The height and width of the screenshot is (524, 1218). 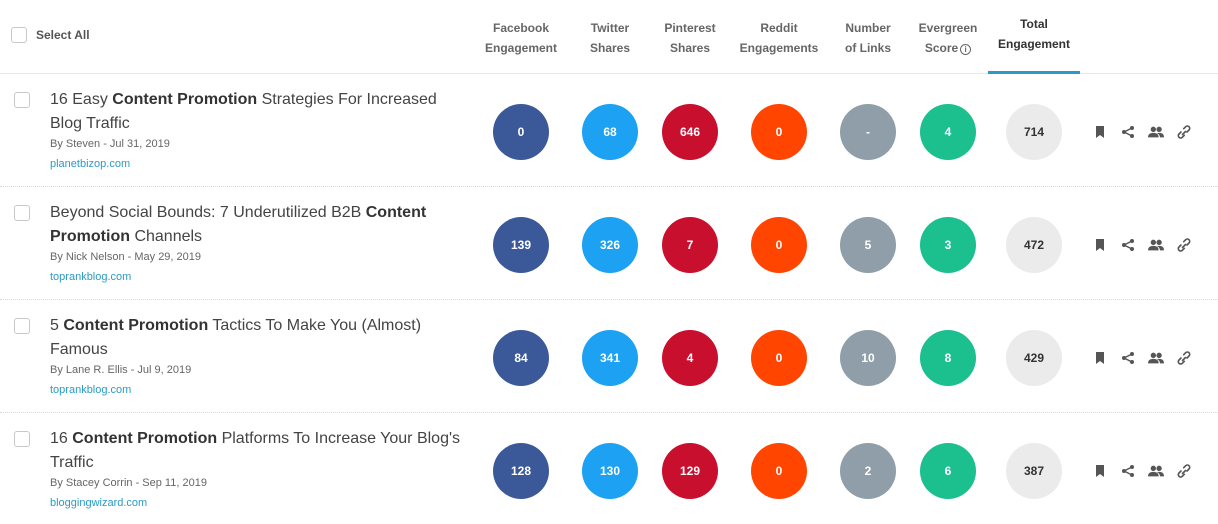 I want to click on total-engagement-circle: 387, so click(x=1034, y=471).